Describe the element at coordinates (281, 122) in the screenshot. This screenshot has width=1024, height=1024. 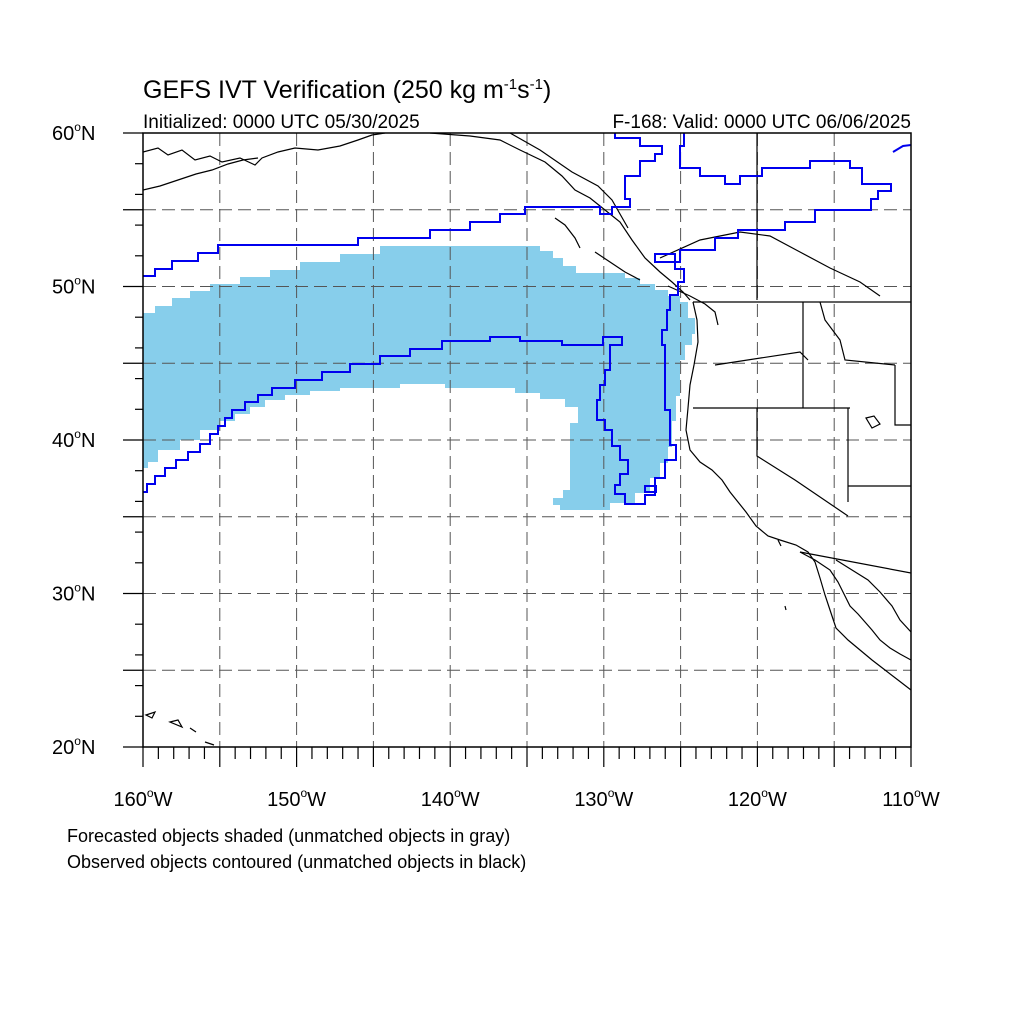
I see `initialized-label: Initialized: 0000 UTC 05/30/2025` at that location.